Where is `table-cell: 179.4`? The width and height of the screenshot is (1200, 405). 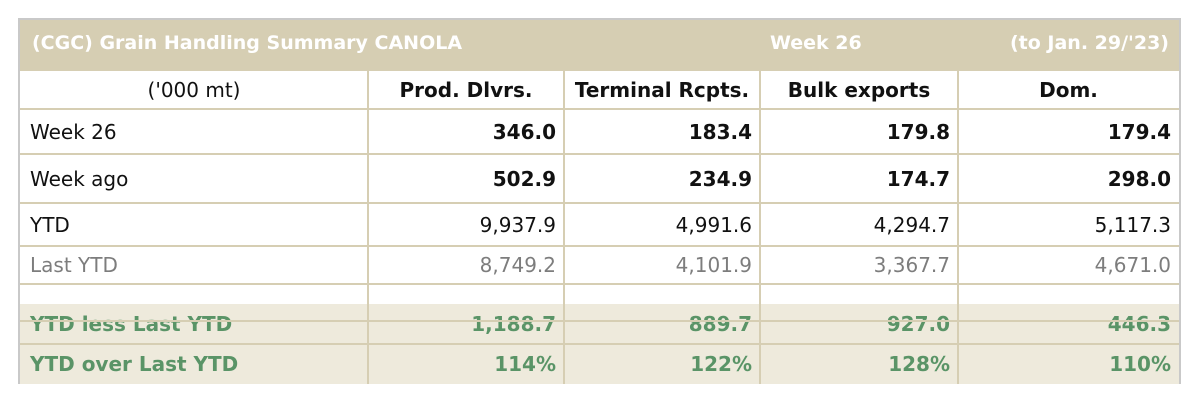 table-cell: 179.4 is located at coordinates (1139, 131).